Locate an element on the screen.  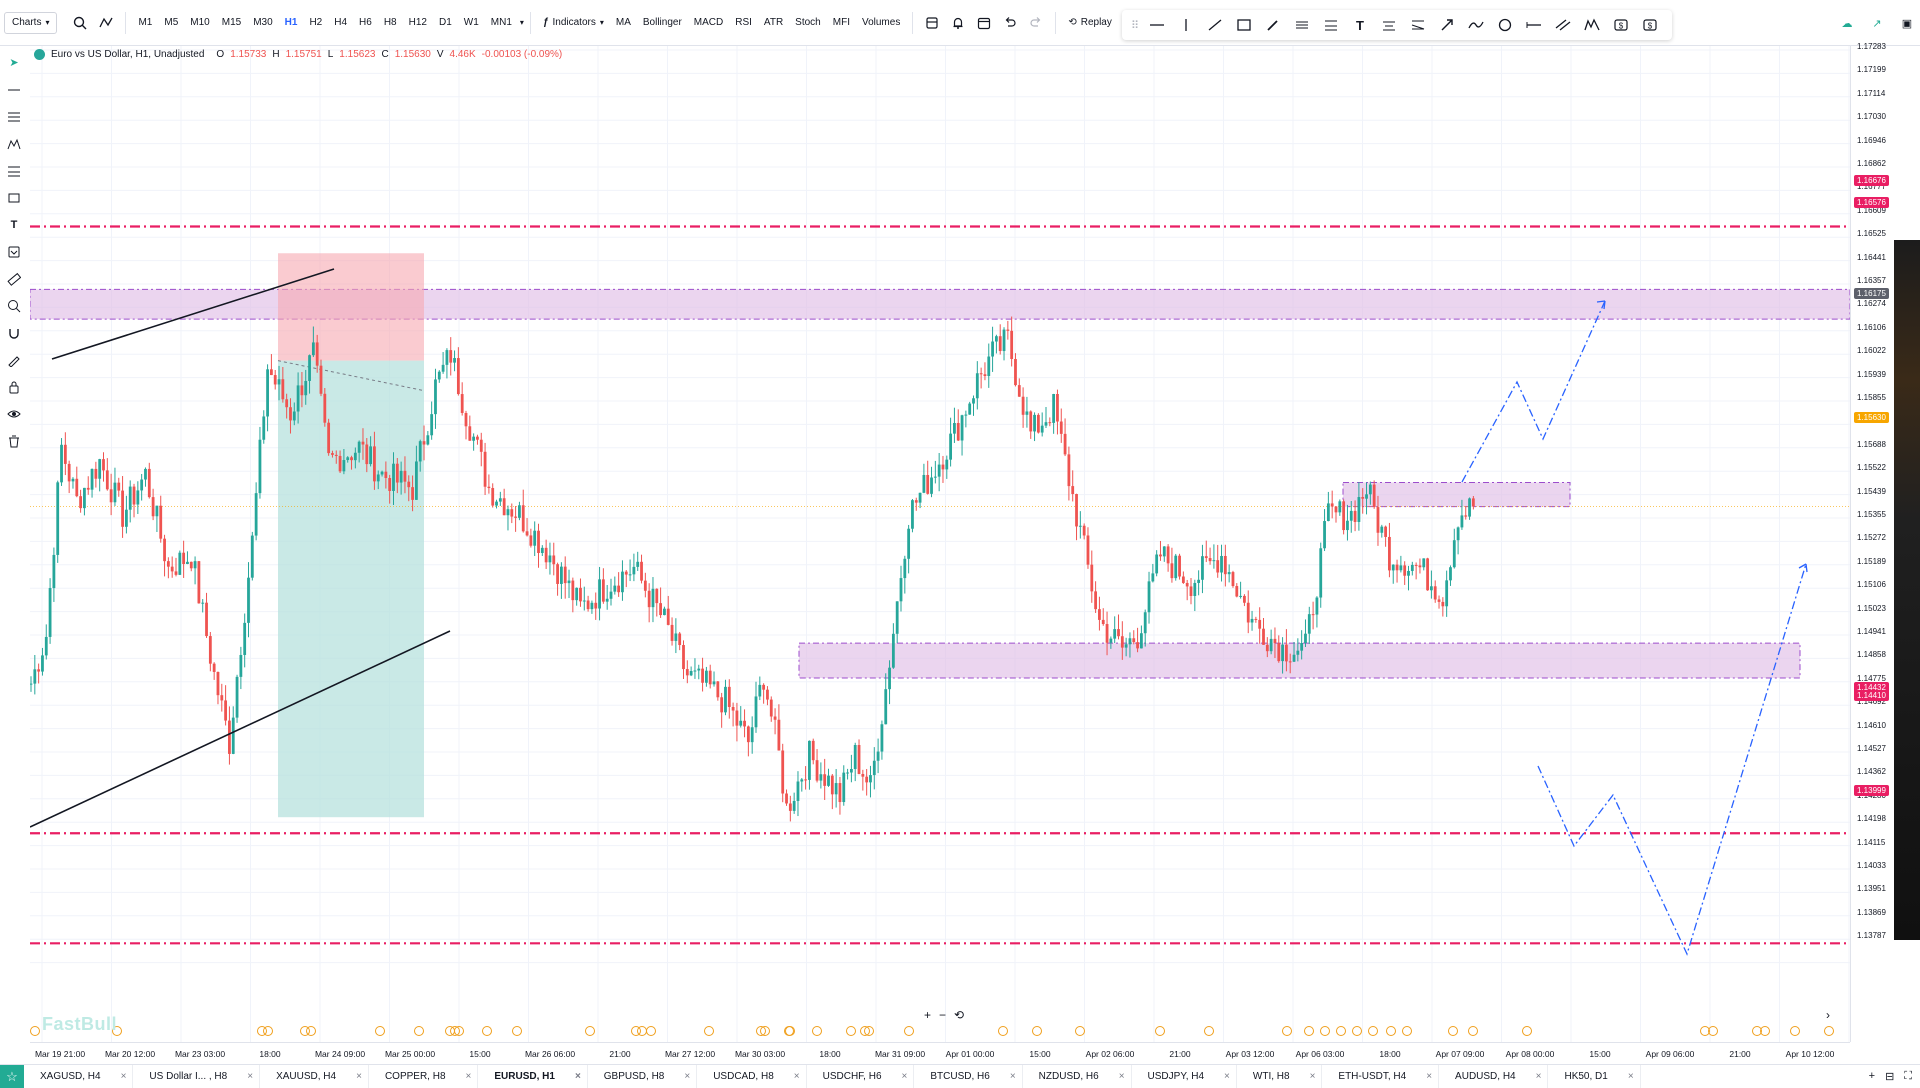
symbol-tab: BTCUSD, H6 × is located at coordinates (968, 1076).